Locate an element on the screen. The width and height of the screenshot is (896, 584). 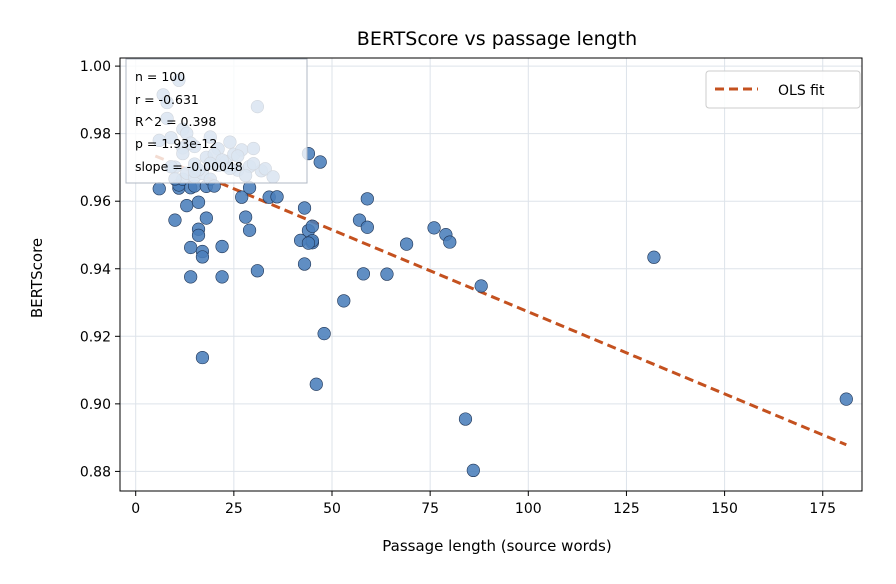
legend: OLS fit is located at coordinates (783, 89).